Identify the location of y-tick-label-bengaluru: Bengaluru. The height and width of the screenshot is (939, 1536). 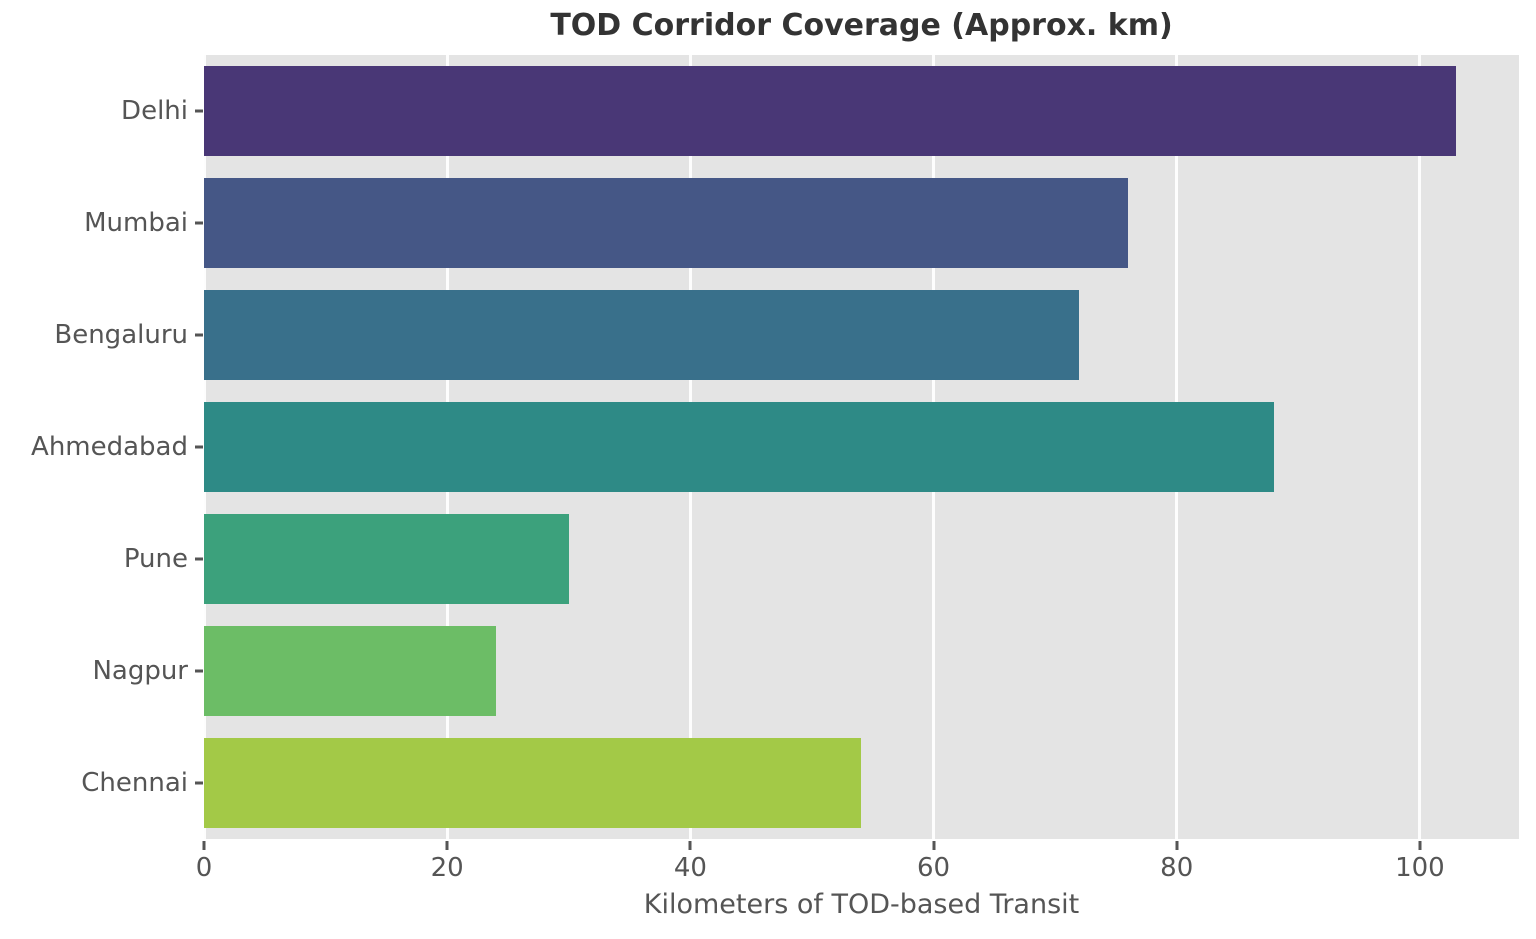
(121, 335).